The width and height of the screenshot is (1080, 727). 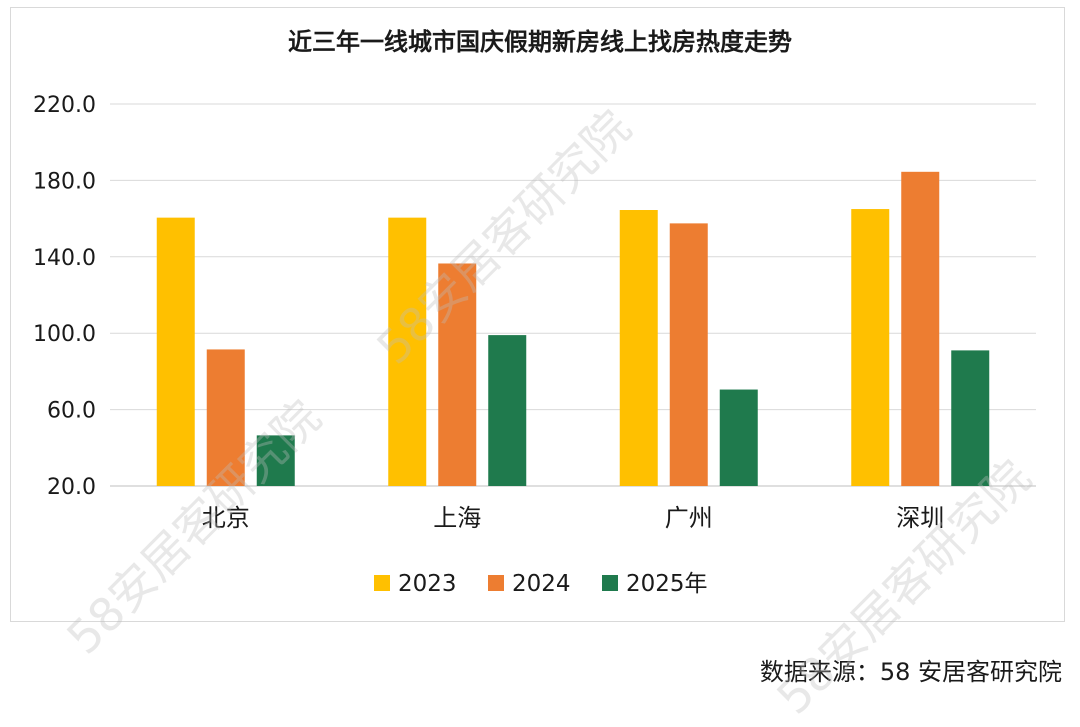 What do you see at coordinates (457, 518) in the screenshot?
I see `x-tick-label: 上海` at bounding box center [457, 518].